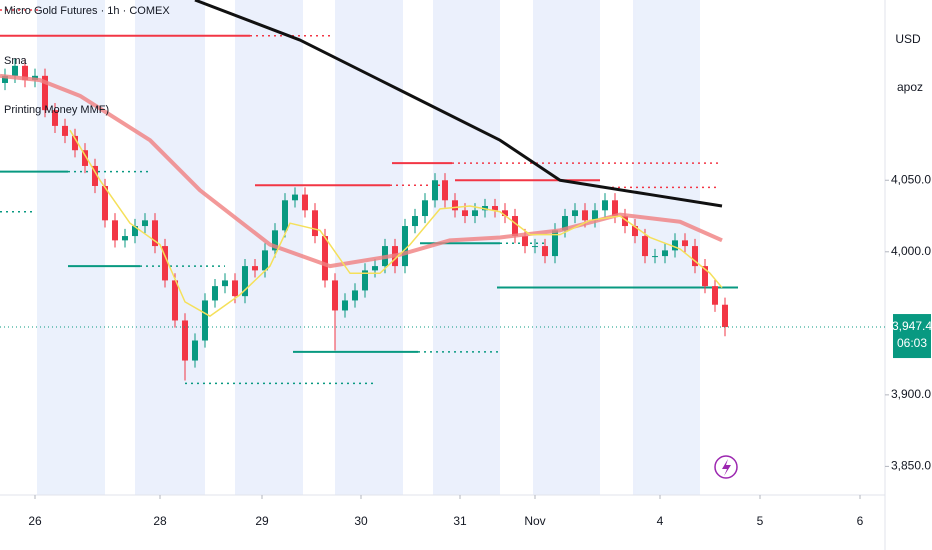 Image resolution: width=932 pixels, height=550 pixels. I want to click on x-tick-label: 6, so click(860, 521).